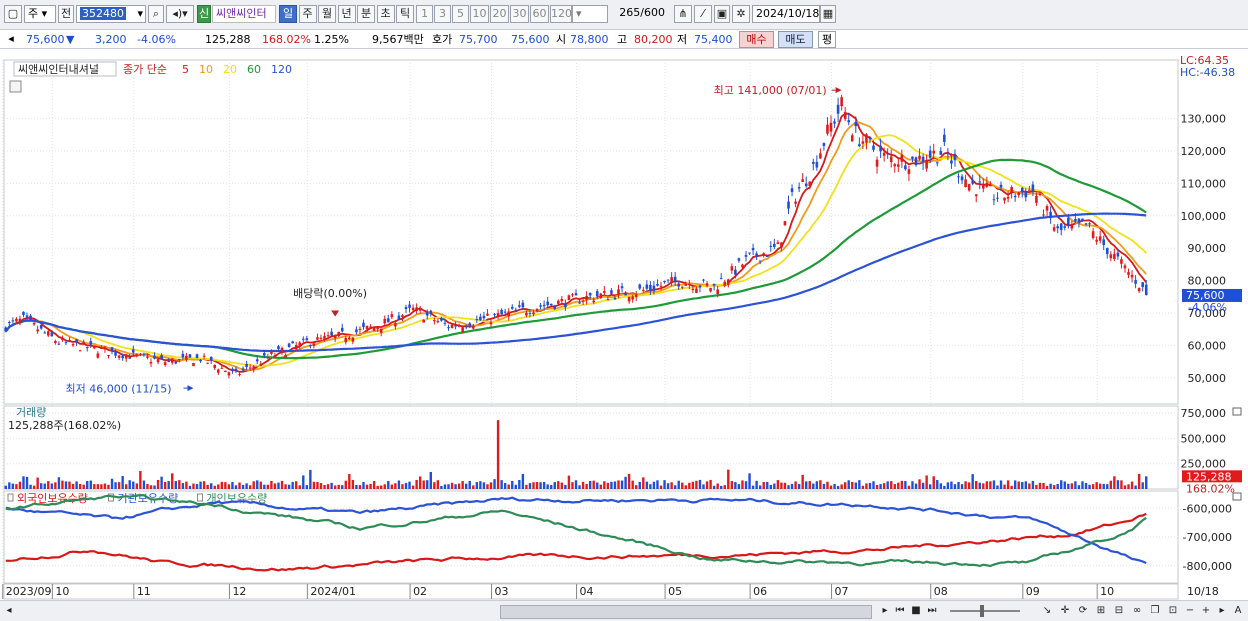  Describe the element at coordinates (827, 39) in the screenshot. I see `evaluate-button: 평` at that location.